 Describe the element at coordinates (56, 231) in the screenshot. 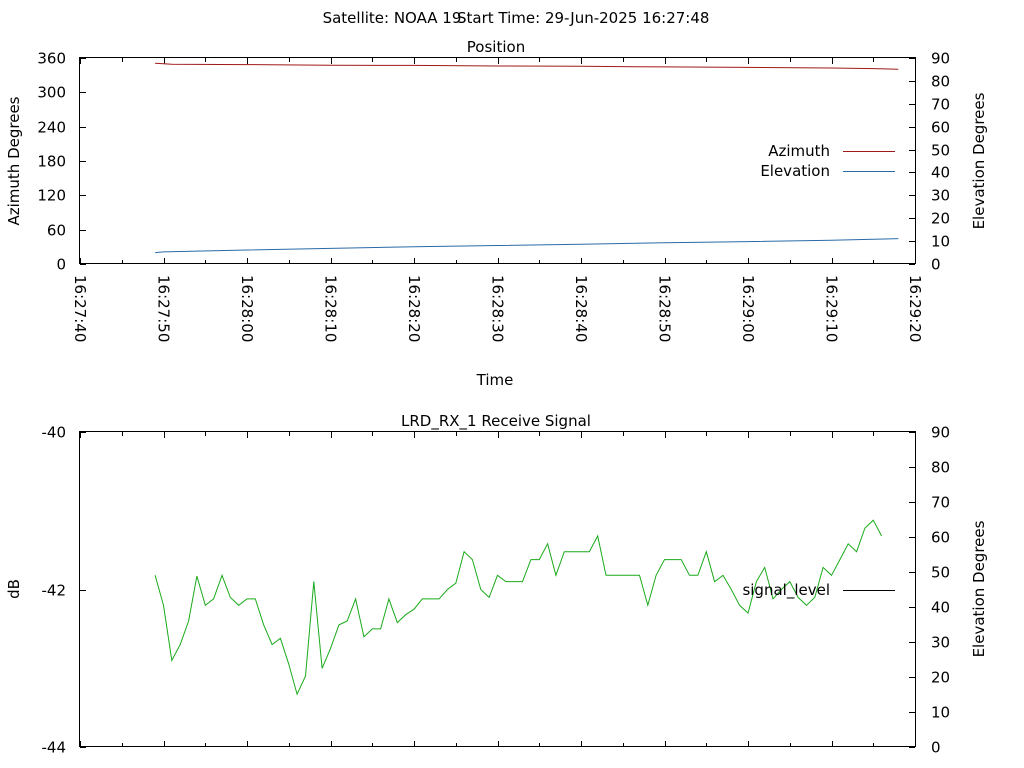

I see `y-tick-label: 60` at that location.